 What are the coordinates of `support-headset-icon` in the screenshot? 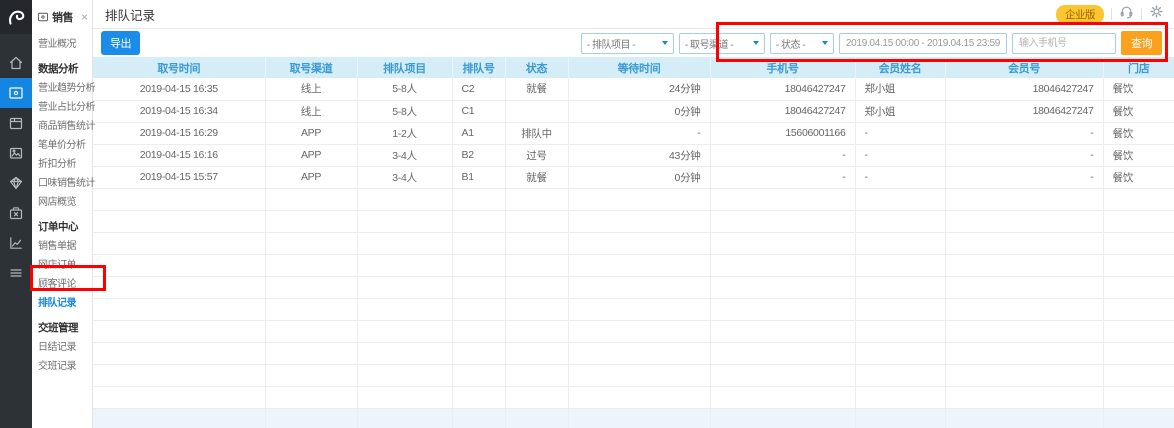 It's located at (1126, 14).